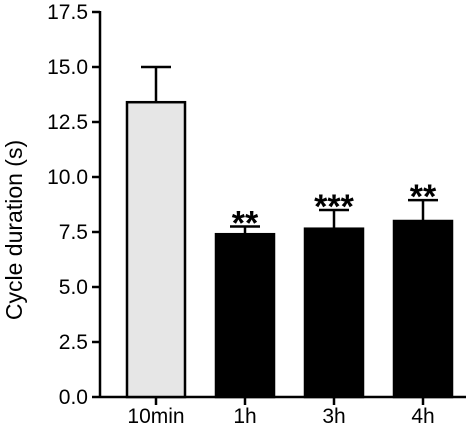  What do you see at coordinates (67, 67) in the screenshot?
I see `y-tick-label: 15.0` at bounding box center [67, 67].